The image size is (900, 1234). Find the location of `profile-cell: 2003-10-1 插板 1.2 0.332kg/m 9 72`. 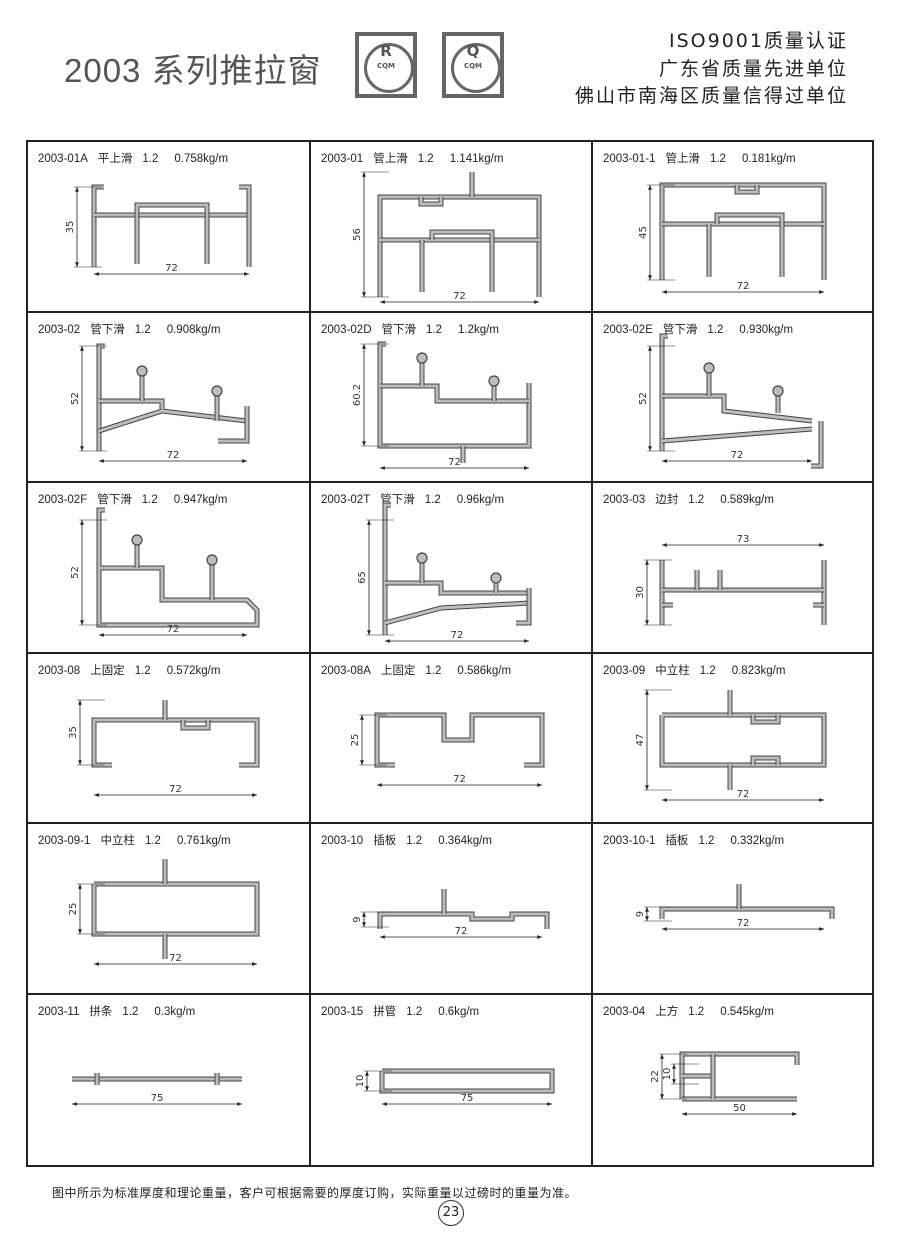

profile-cell: 2003-10-1 插板 1.2 0.332kg/m 9 72 is located at coordinates (732, 909).